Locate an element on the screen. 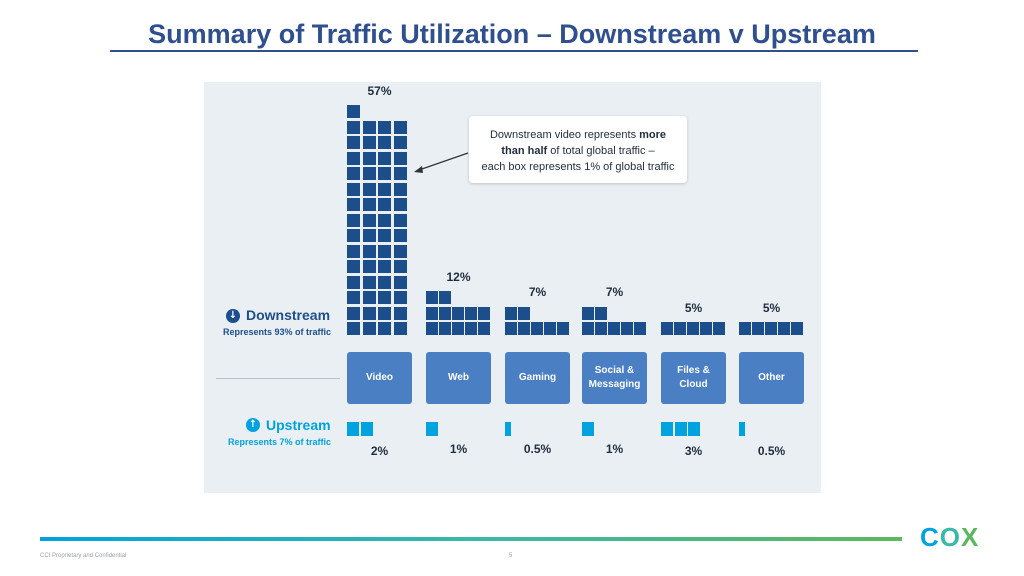 Image resolution: width=1024 pixels, height=576 pixels. category-box: Web is located at coordinates (458, 378).